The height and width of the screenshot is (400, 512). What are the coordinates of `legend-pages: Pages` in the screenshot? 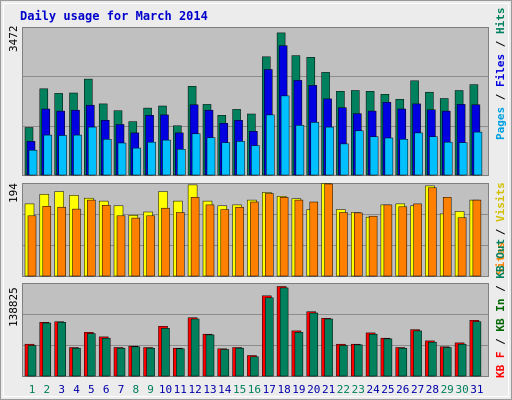 It's located at (500, 123).